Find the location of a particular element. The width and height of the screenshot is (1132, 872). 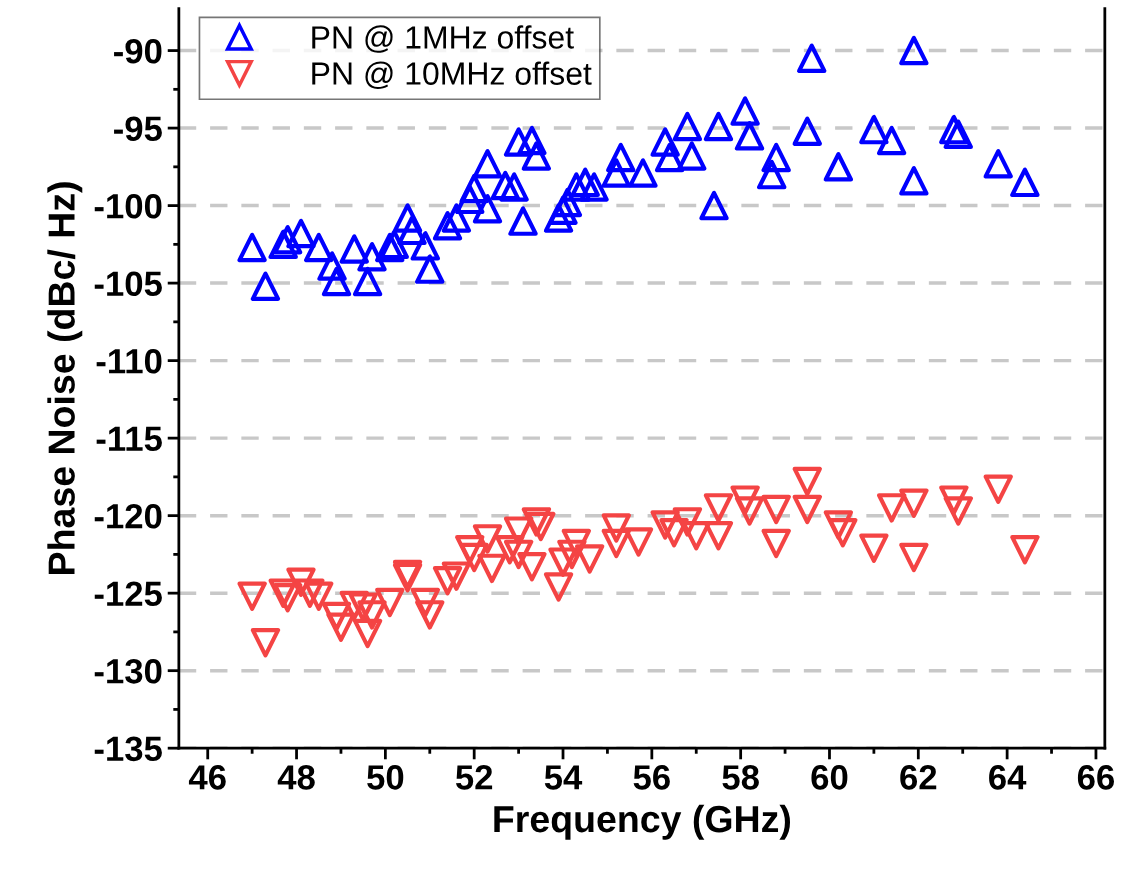

x-tick-label: 64 is located at coordinates (1008, 777).